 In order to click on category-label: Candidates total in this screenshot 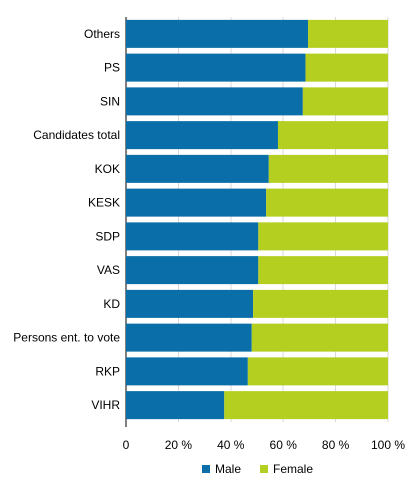, I will do `click(76, 135)`.